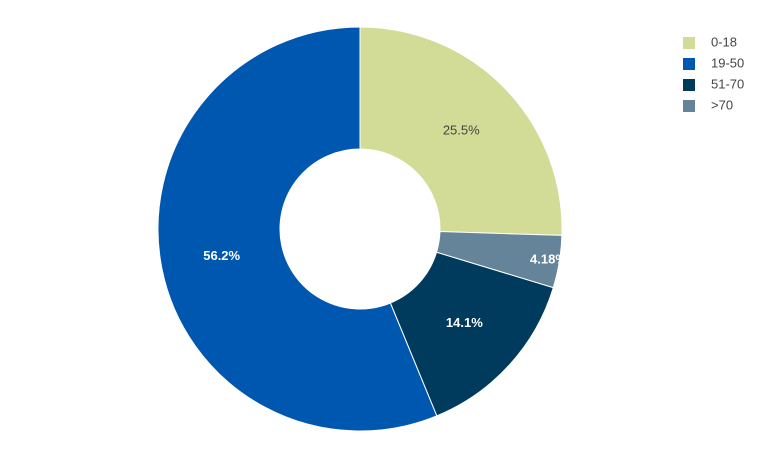  What do you see at coordinates (727, 83) in the screenshot?
I see `legend-label: 51-70` at bounding box center [727, 83].